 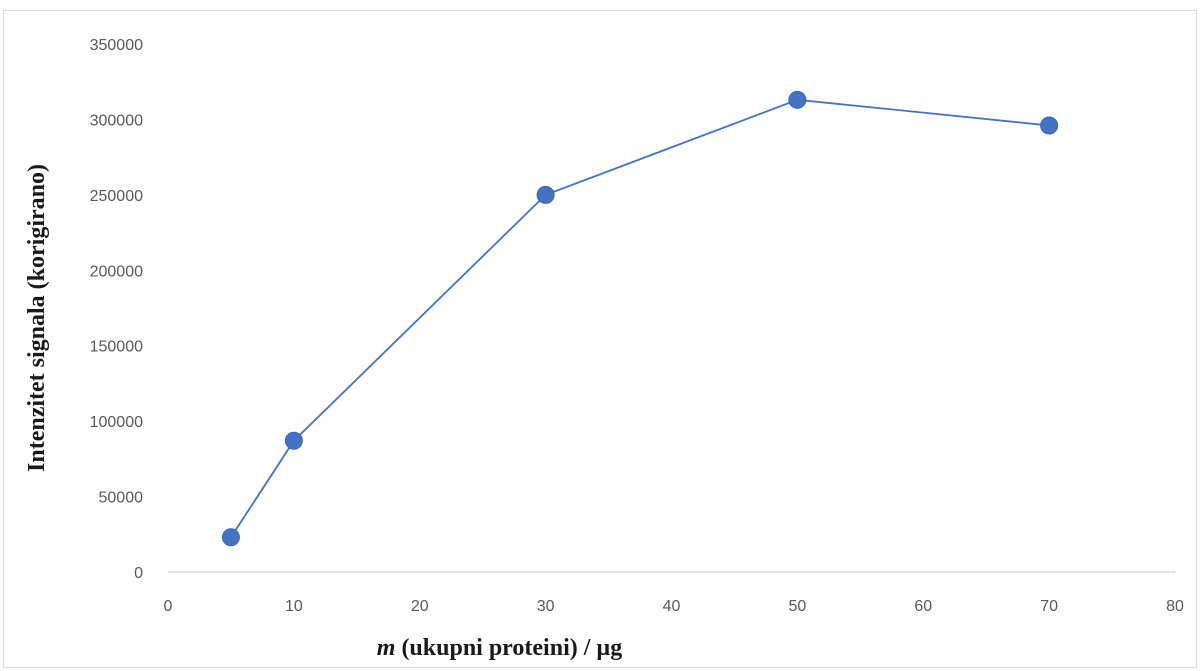 I want to click on x-tick-labels: 0 10 20 30 40 50 60 70 80, so click(x=674, y=606).